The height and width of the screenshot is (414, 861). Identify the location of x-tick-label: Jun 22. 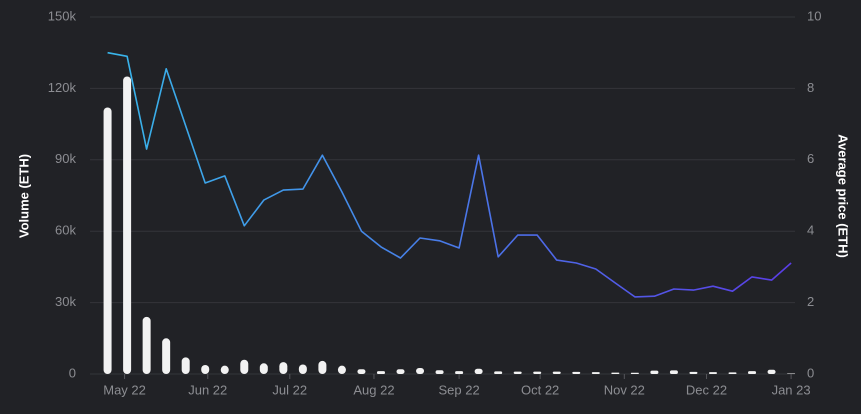
(207, 389).